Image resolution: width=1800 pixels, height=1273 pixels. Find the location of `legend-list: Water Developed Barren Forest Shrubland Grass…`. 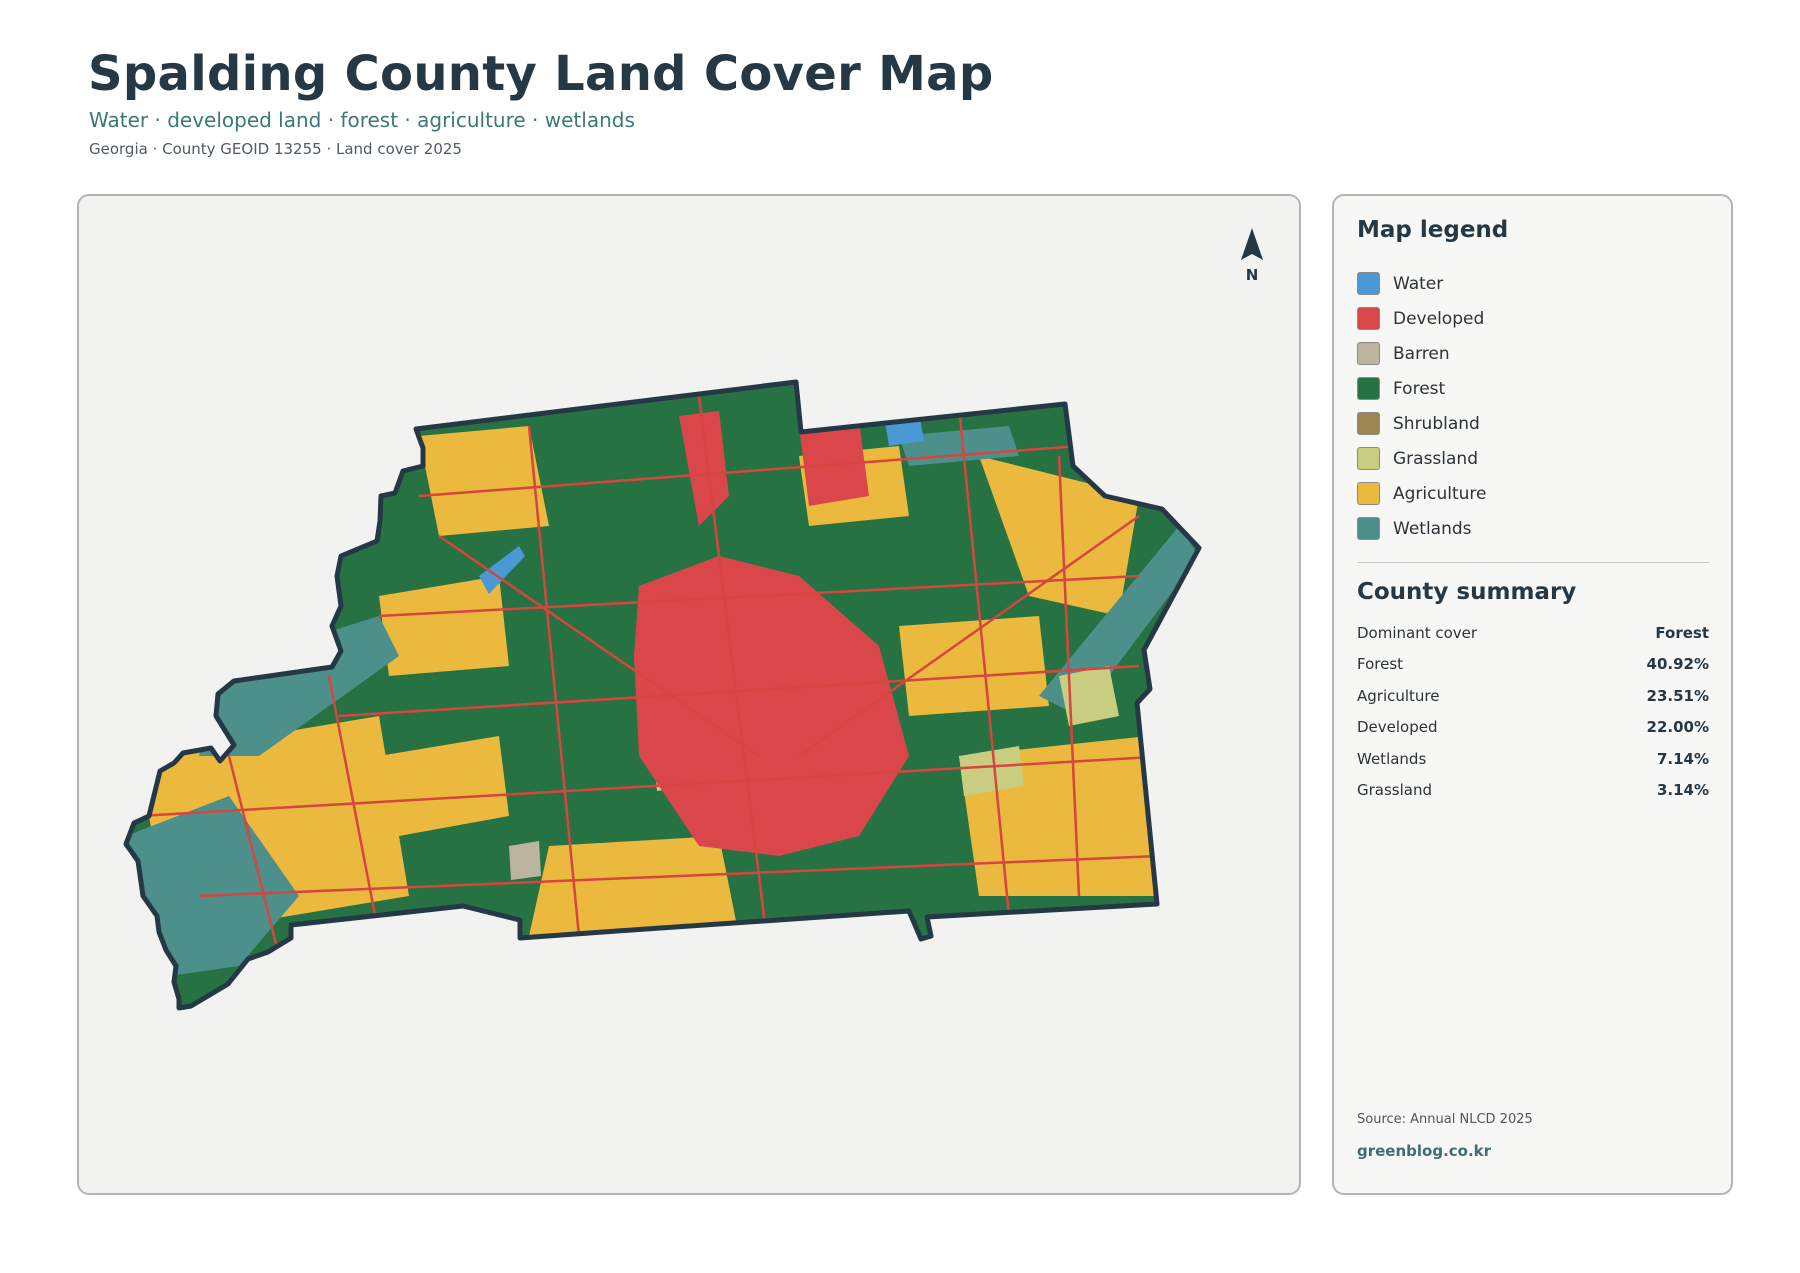

legend-list: Water Developed Barren Forest Shrubland Grass… is located at coordinates (1422, 406).